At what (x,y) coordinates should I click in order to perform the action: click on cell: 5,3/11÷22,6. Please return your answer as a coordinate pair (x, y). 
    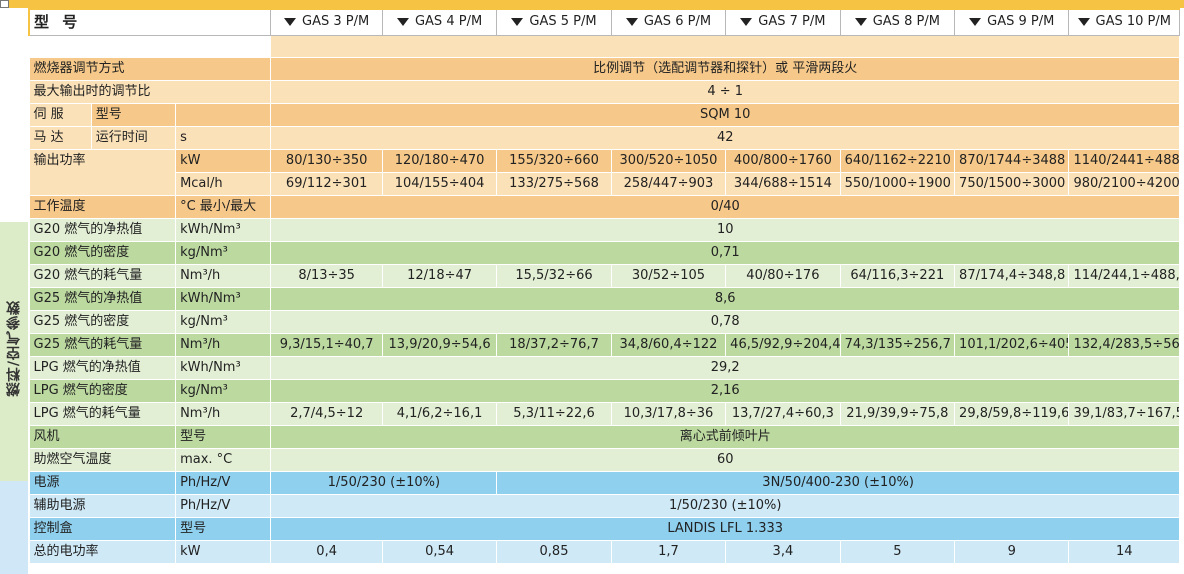
    Looking at the image, I should click on (554, 413).